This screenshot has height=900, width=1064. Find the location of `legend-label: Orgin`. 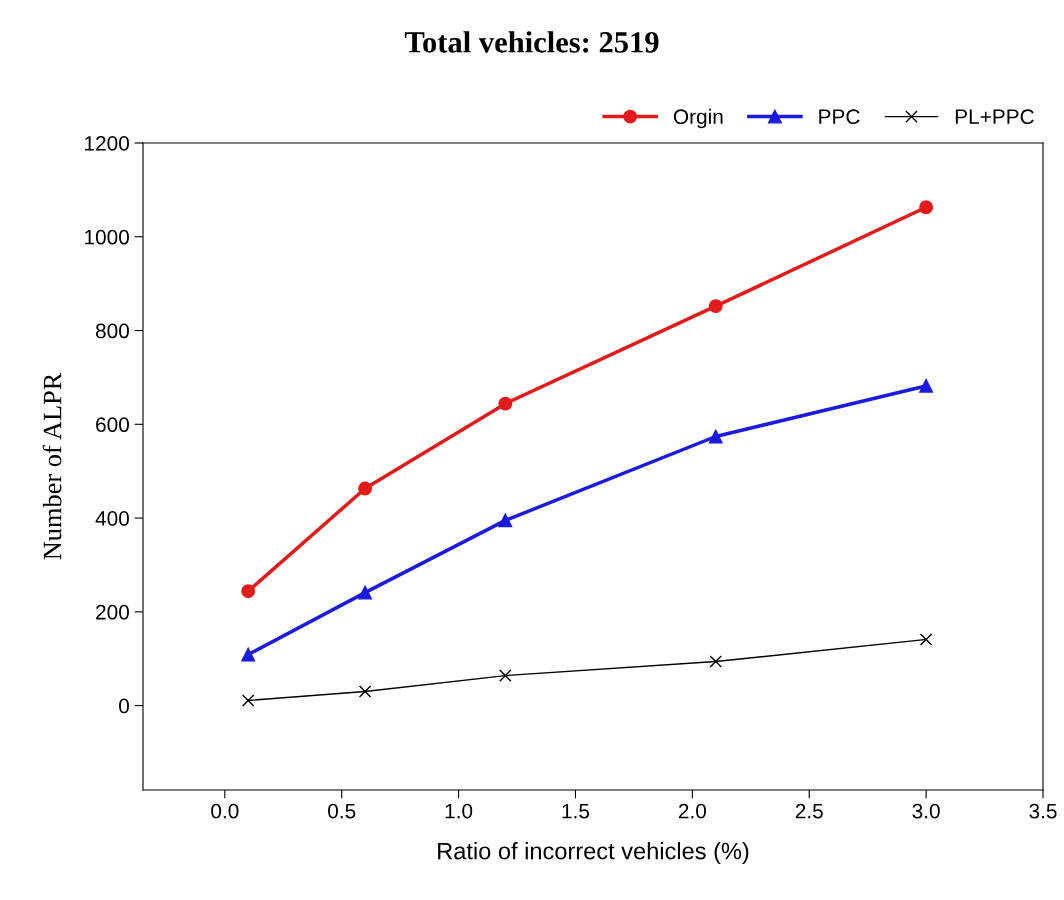

legend-label: Orgin is located at coordinates (698, 118).